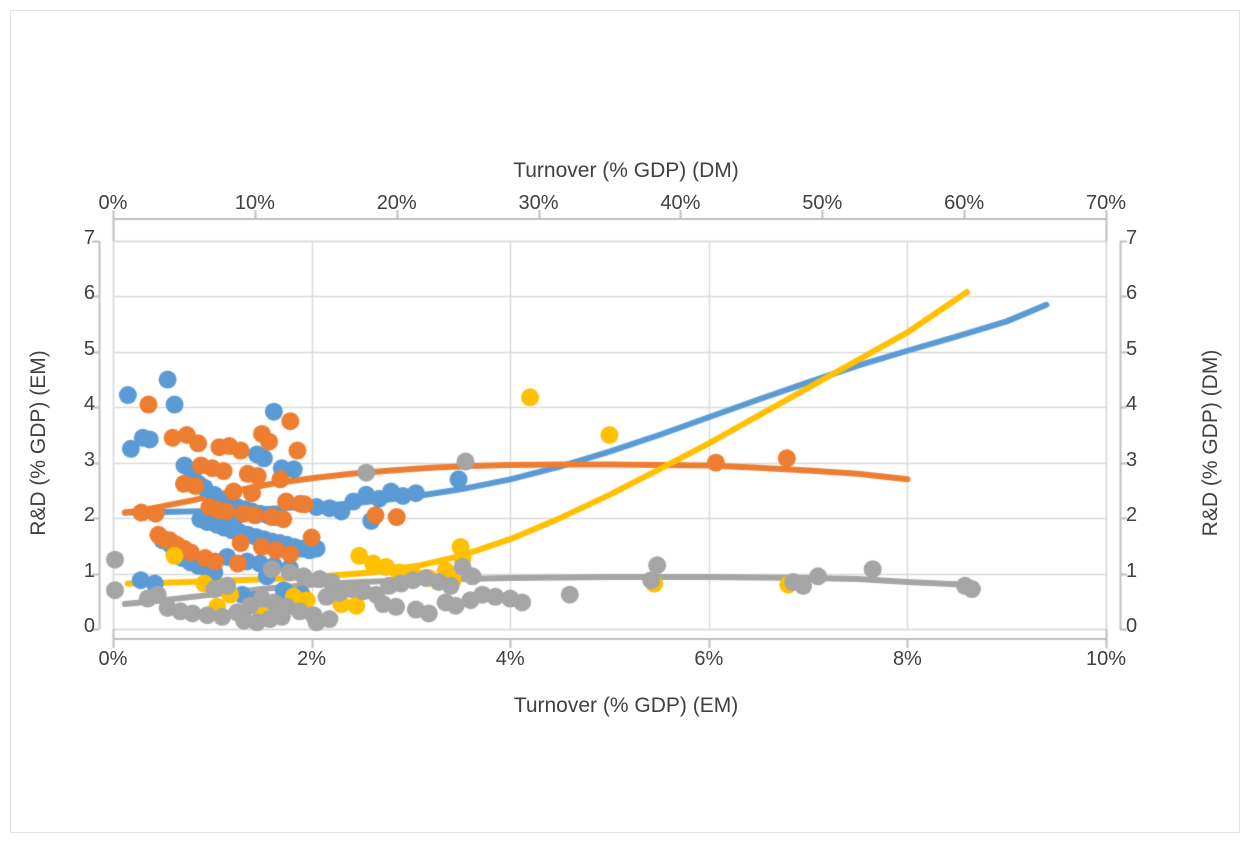 The width and height of the screenshot is (1252, 845). I want to click on left-tick-2: 2, so click(89, 515).